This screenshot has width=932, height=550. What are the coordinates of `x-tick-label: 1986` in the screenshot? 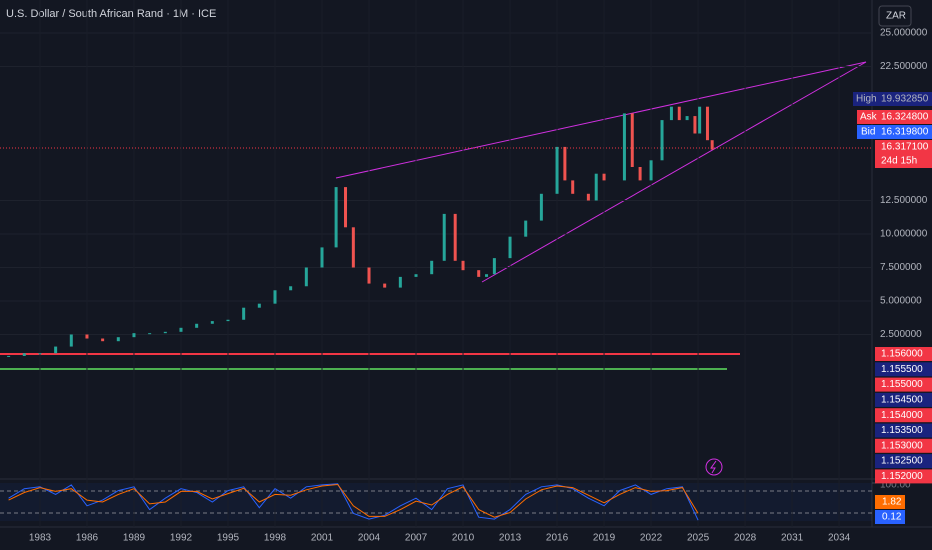 It's located at (87, 538).